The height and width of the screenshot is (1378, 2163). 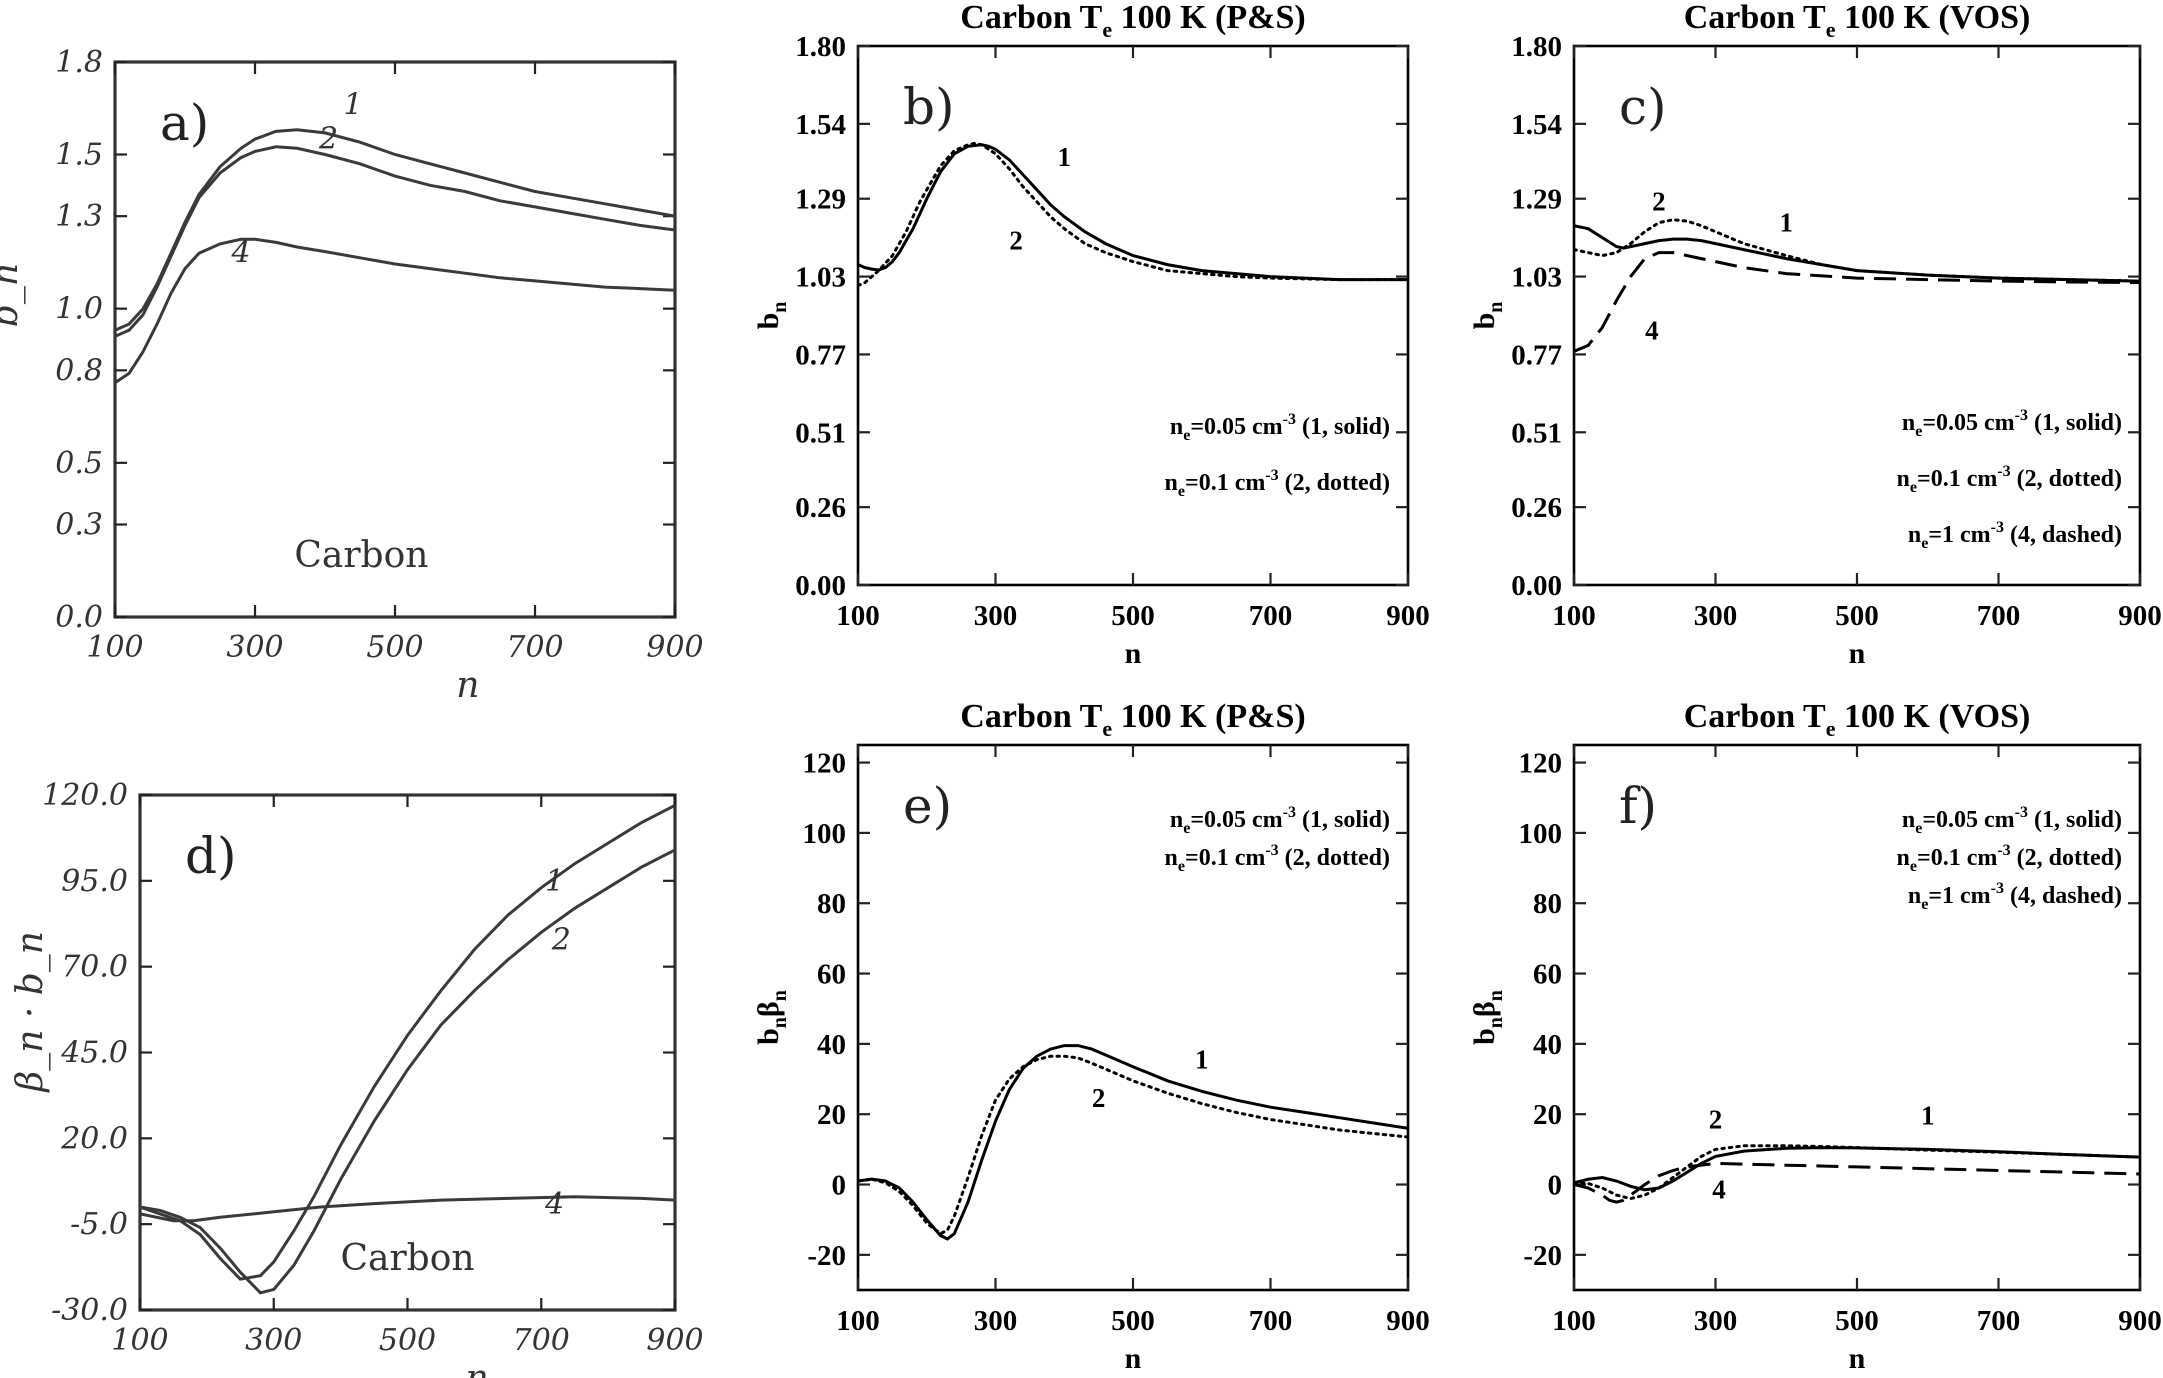 I want to click on y-tick-label: 1.0, so click(x=79, y=309).